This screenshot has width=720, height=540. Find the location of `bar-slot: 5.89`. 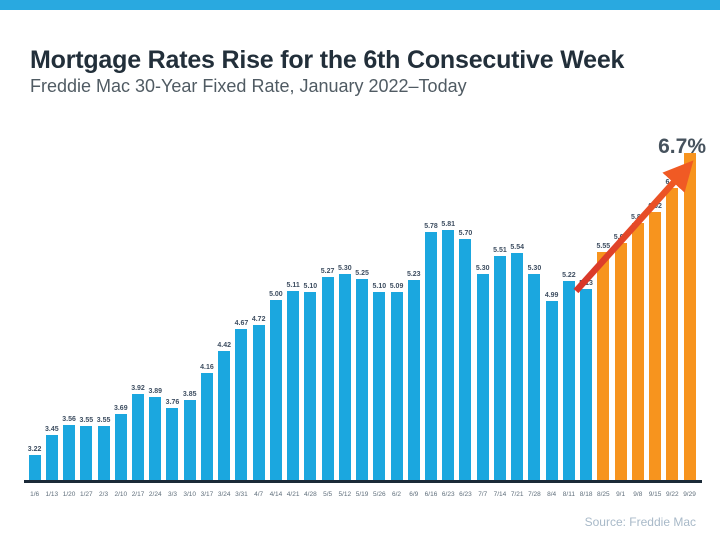

bar-slot: 5.89 is located at coordinates (637, 347).